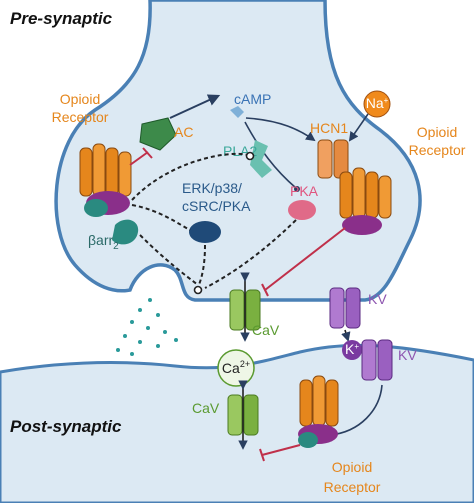  I want to click on label-base: βarr, so click(101, 240).